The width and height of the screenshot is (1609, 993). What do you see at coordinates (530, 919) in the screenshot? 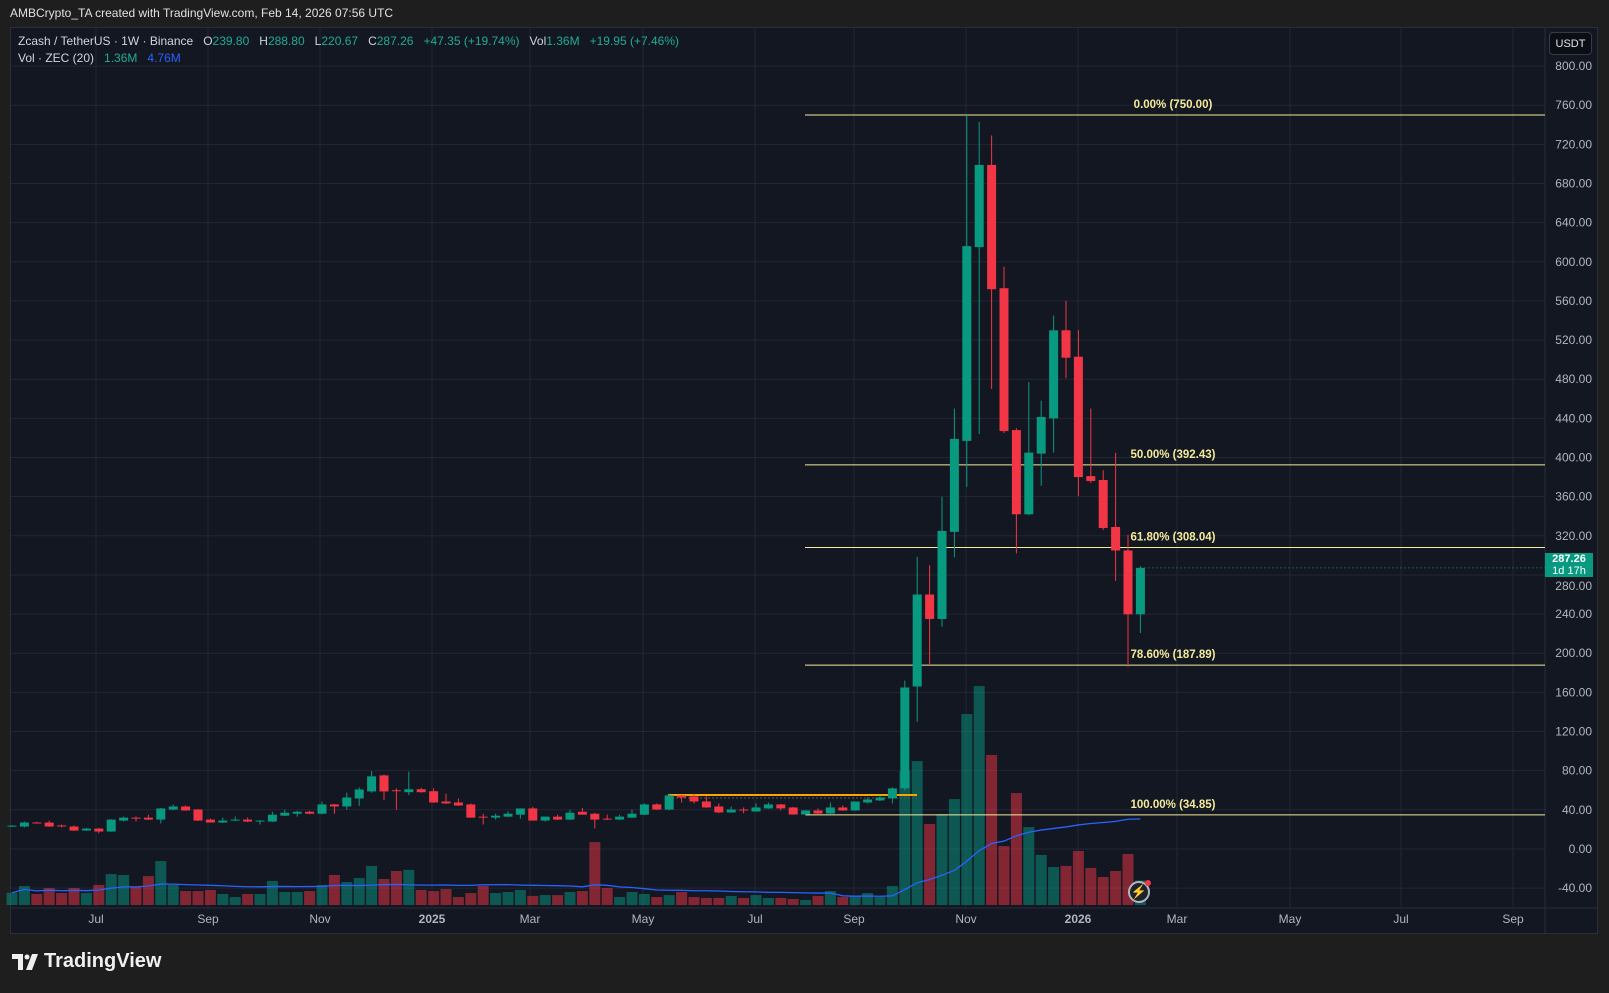
I see `time-axis-label: Mar` at bounding box center [530, 919].